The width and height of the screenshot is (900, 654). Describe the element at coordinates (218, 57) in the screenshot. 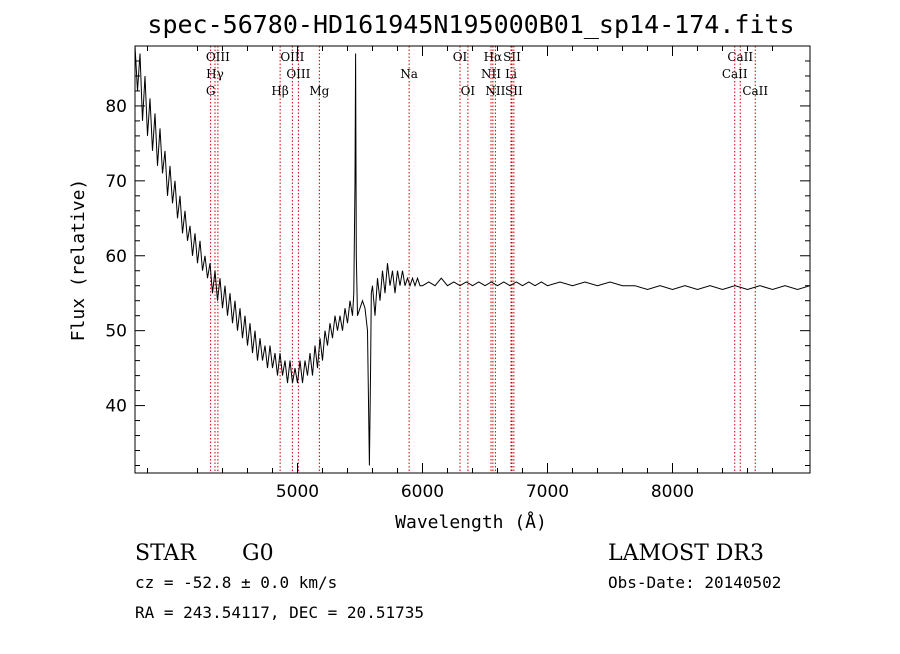

I see `marker-label-0: OIII` at that location.